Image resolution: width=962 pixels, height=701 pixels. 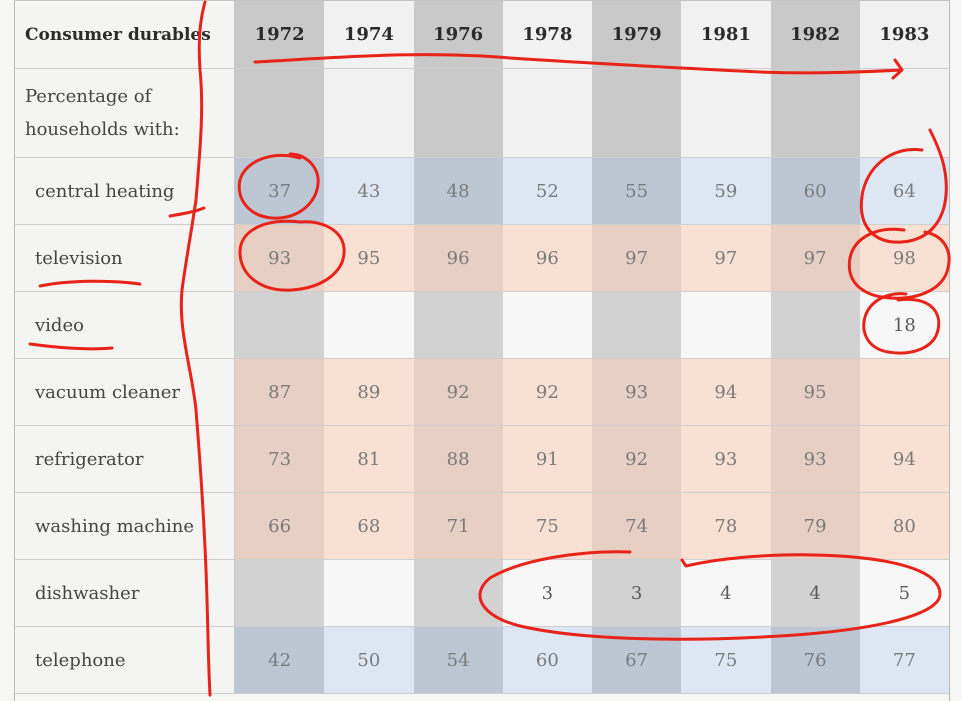 I want to click on value-dishwasher-1979: 3, so click(x=637, y=593).